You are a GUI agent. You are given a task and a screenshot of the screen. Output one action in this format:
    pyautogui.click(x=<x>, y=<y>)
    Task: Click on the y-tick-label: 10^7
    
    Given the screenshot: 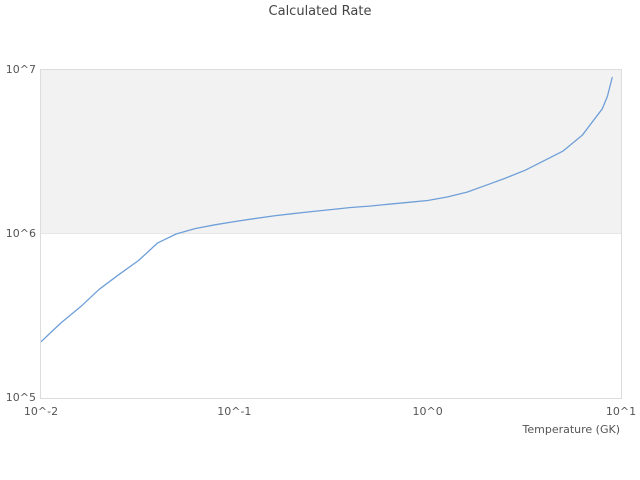 What is the action you would take?
    pyautogui.click(x=20, y=69)
    